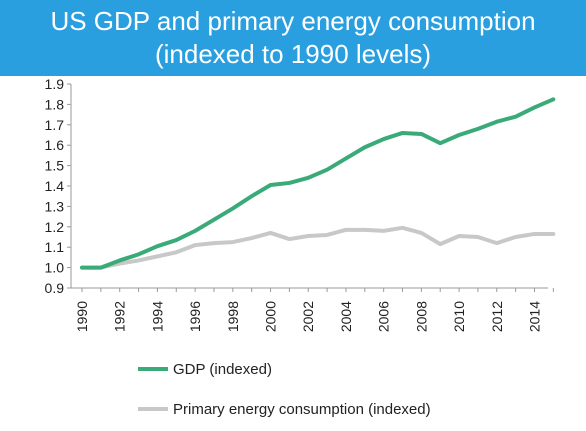  What do you see at coordinates (55, 84) in the screenshot?
I see `y-tick-label: 1.9` at bounding box center [55, 84].